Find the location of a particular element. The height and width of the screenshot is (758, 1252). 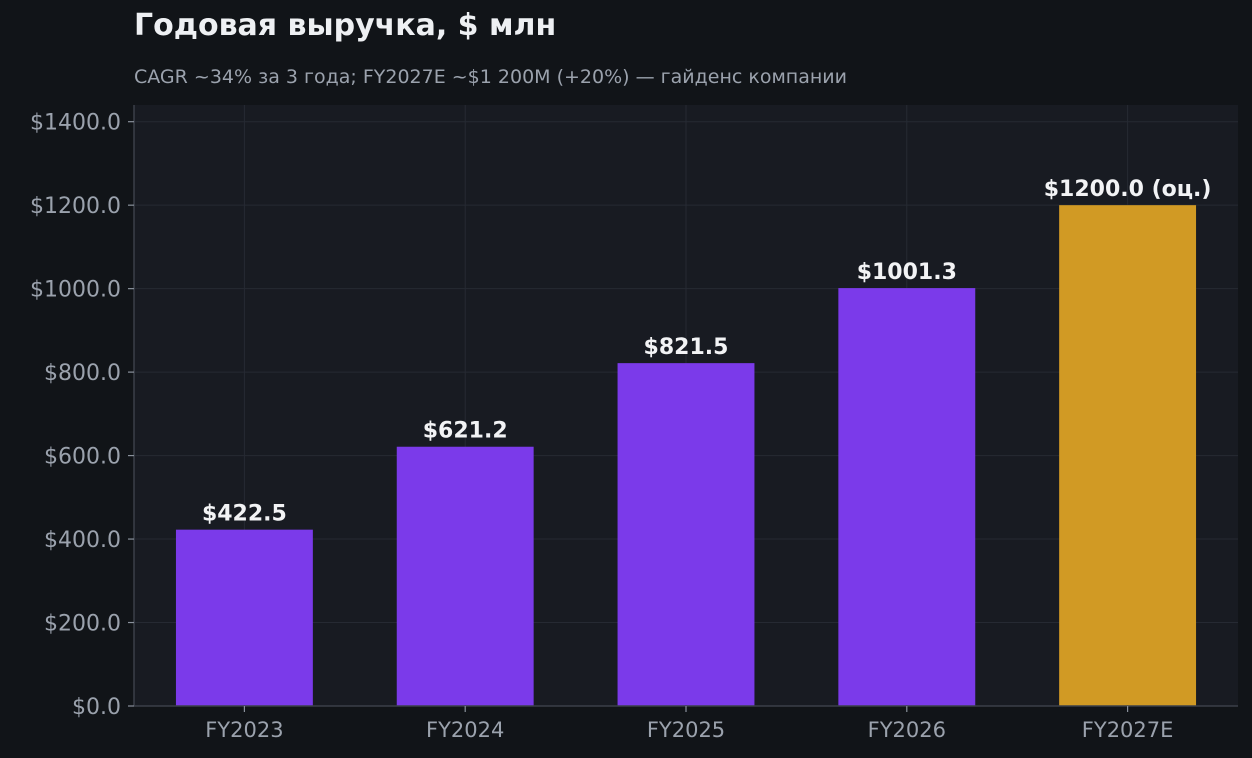

y-tick-label: $1400.0 is located at coordinates (75, 123).